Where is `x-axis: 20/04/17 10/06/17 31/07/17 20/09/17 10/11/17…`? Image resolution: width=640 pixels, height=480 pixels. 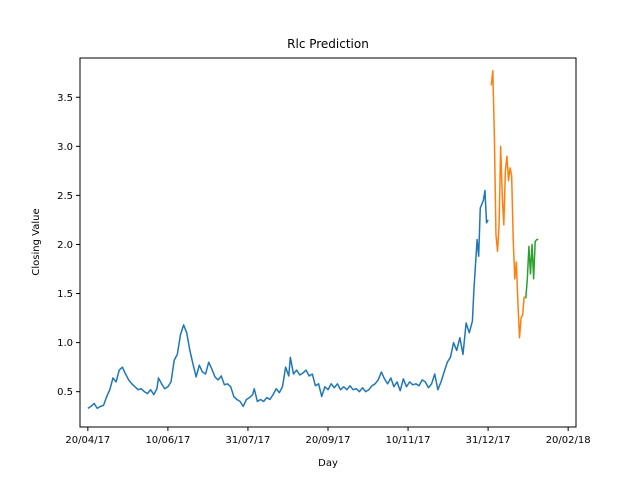
x-axis: 20/04/17 10/06/17 31/07/17 20/09/17 10/11/17… is located at coordinates (328, 436).